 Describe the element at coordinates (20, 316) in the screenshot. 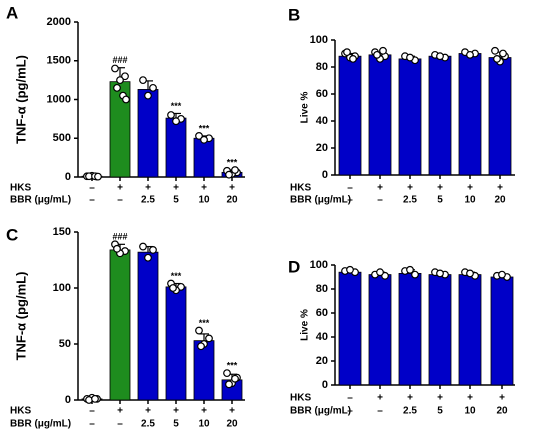

I see `y-axis-label: TNF-α (pg/mL)` at that location.